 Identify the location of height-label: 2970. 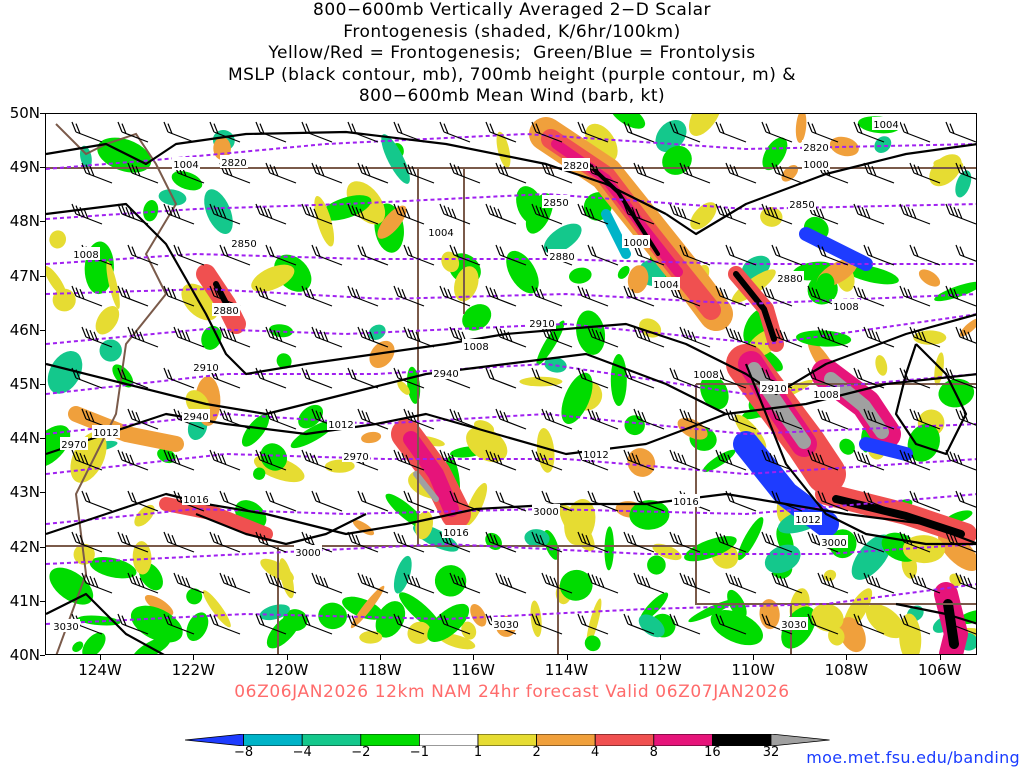
(355, 457).